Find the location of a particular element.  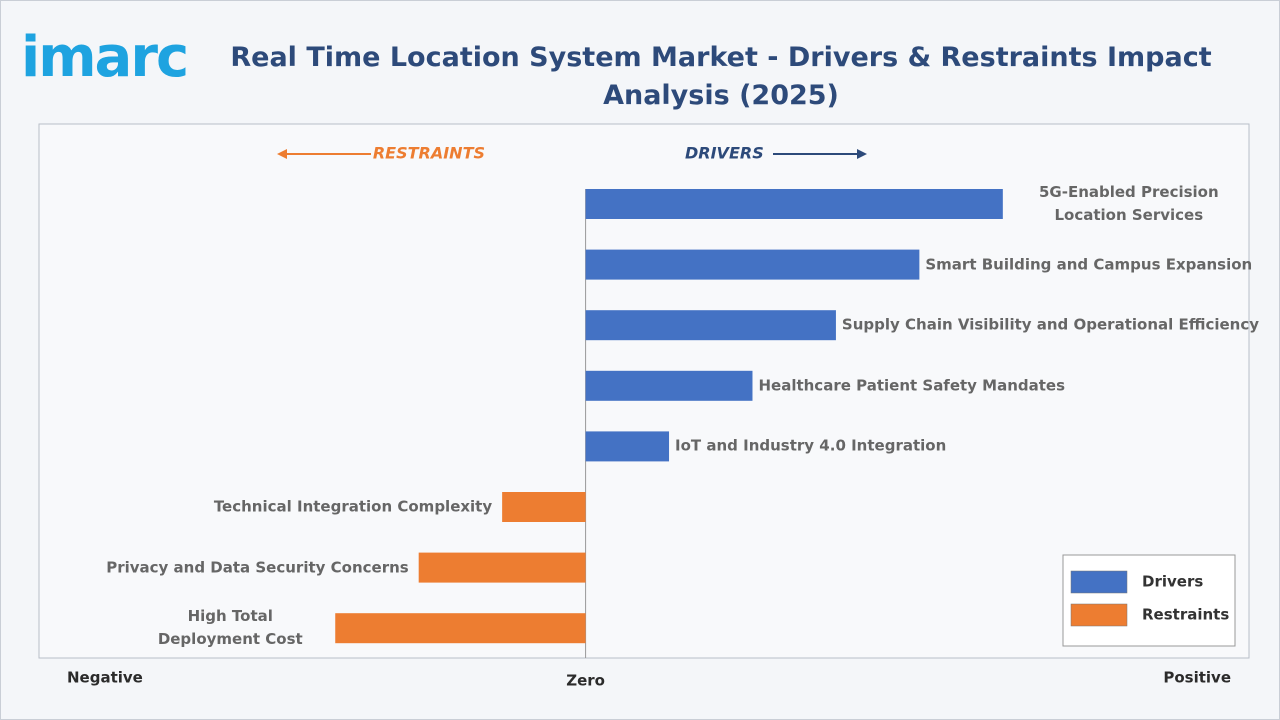

legend-label: Drivers is located at coordinates (1172, 582).